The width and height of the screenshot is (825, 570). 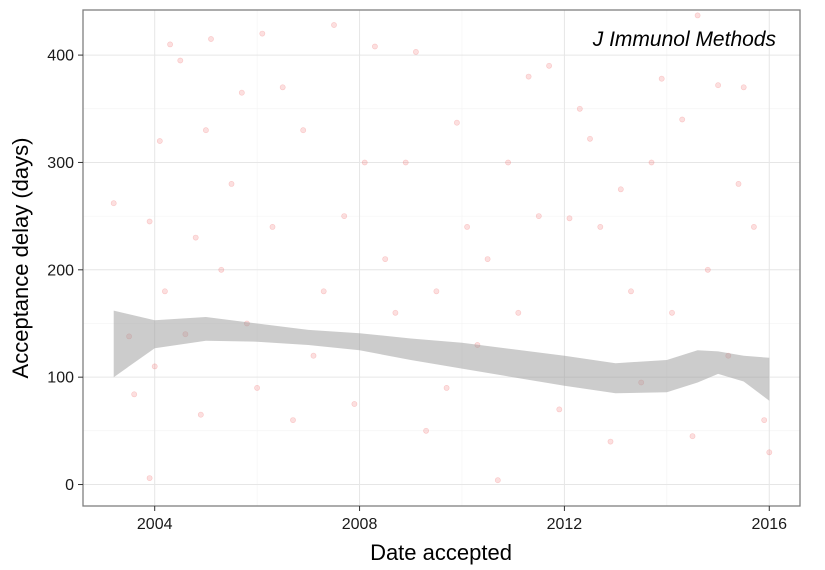 What do you see at coordinates (441, 552) in the screenshot?
I see `x-axis-title: Date accepted` at bounding box center [441, 552].